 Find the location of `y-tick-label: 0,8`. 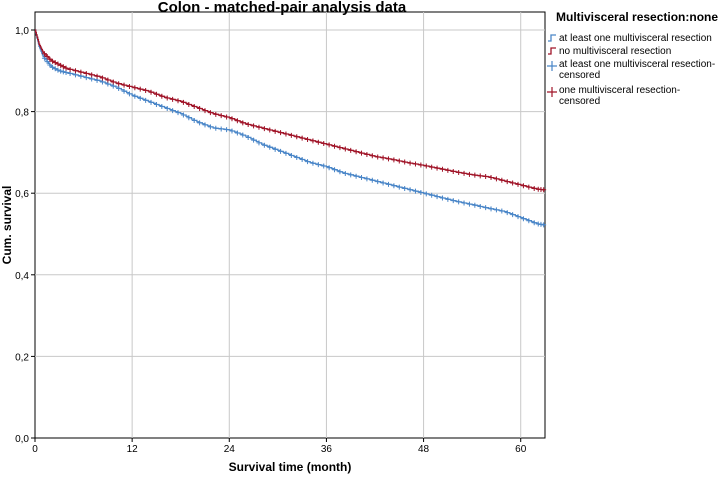

y-tick-label: 0,8 is located at coordinates (22, 113).